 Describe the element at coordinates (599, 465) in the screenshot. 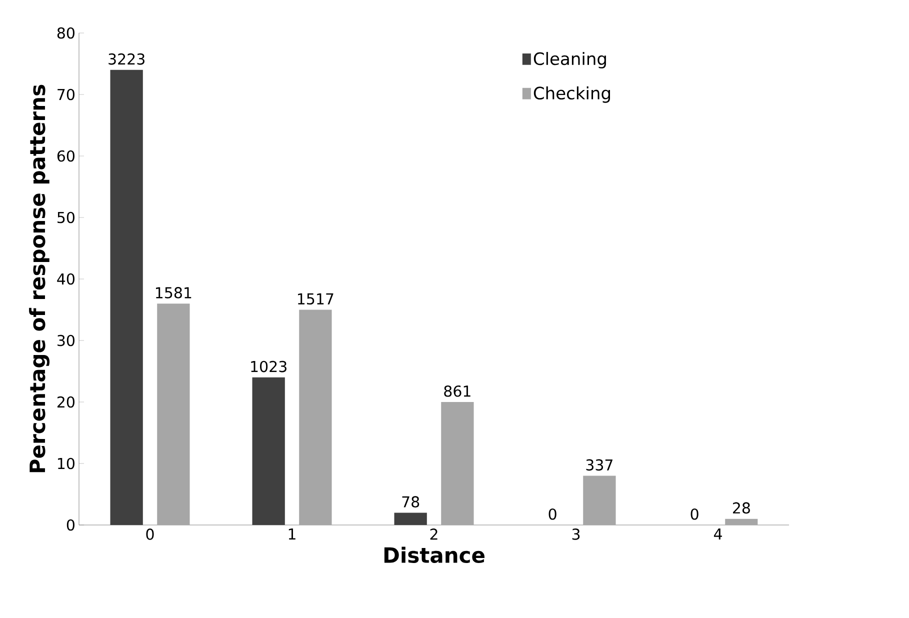

I see `annotation: 337` at that location.